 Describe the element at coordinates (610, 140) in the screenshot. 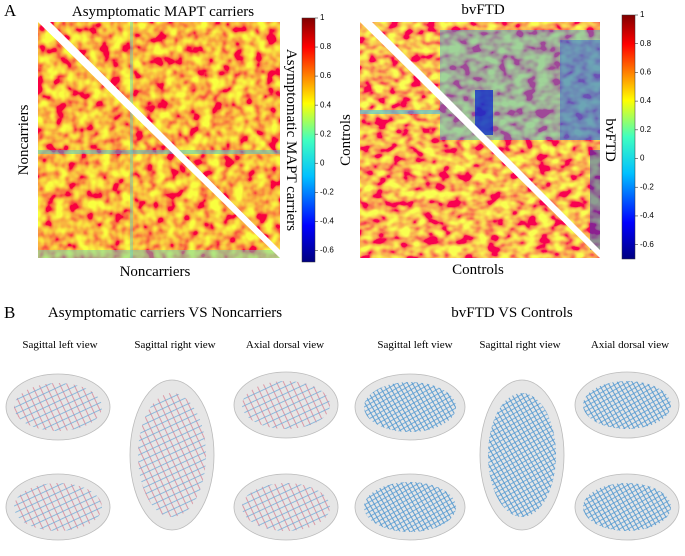

I see `matrix-right-label: bvFTD` at that location.